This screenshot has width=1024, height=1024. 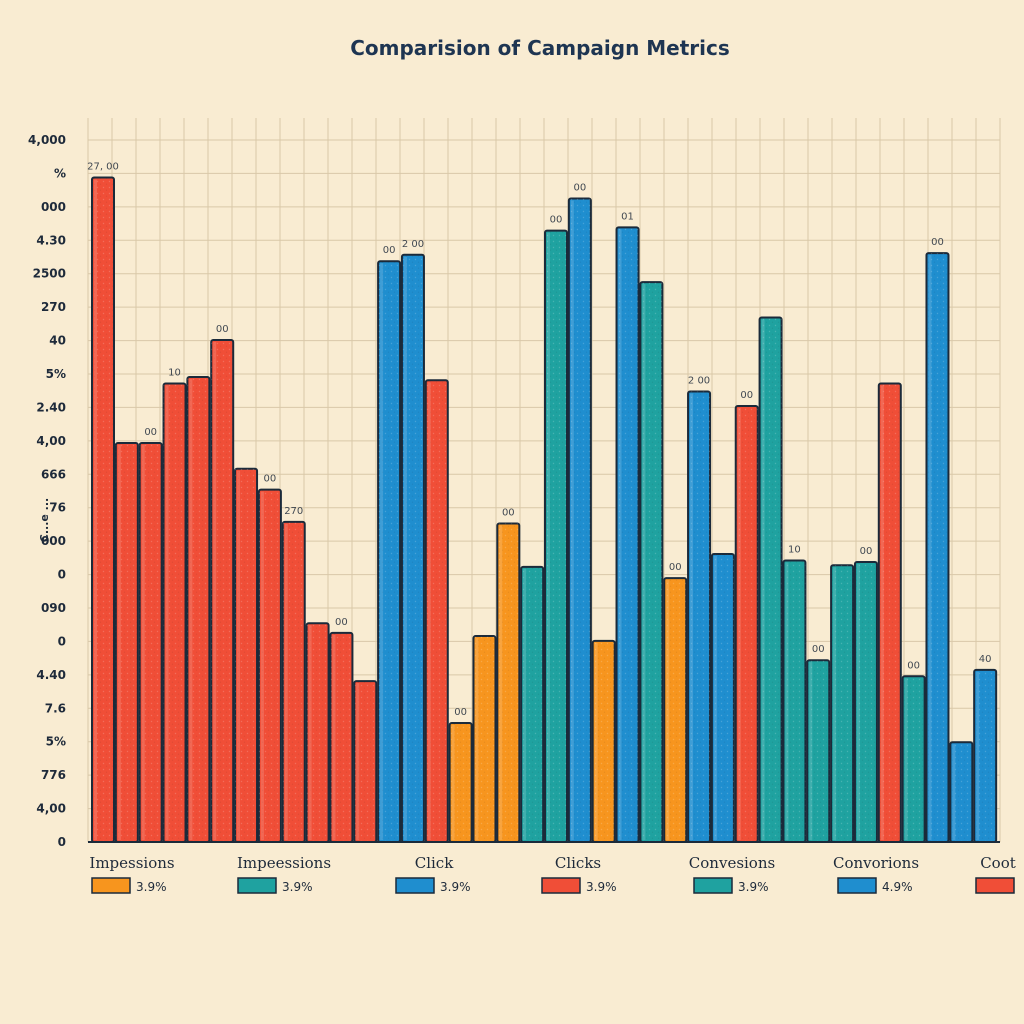 I want to click on legend: 3.9% 3.9% 3.9% 3.9% 3.9% 4.9%, so click(x=553, y=885).